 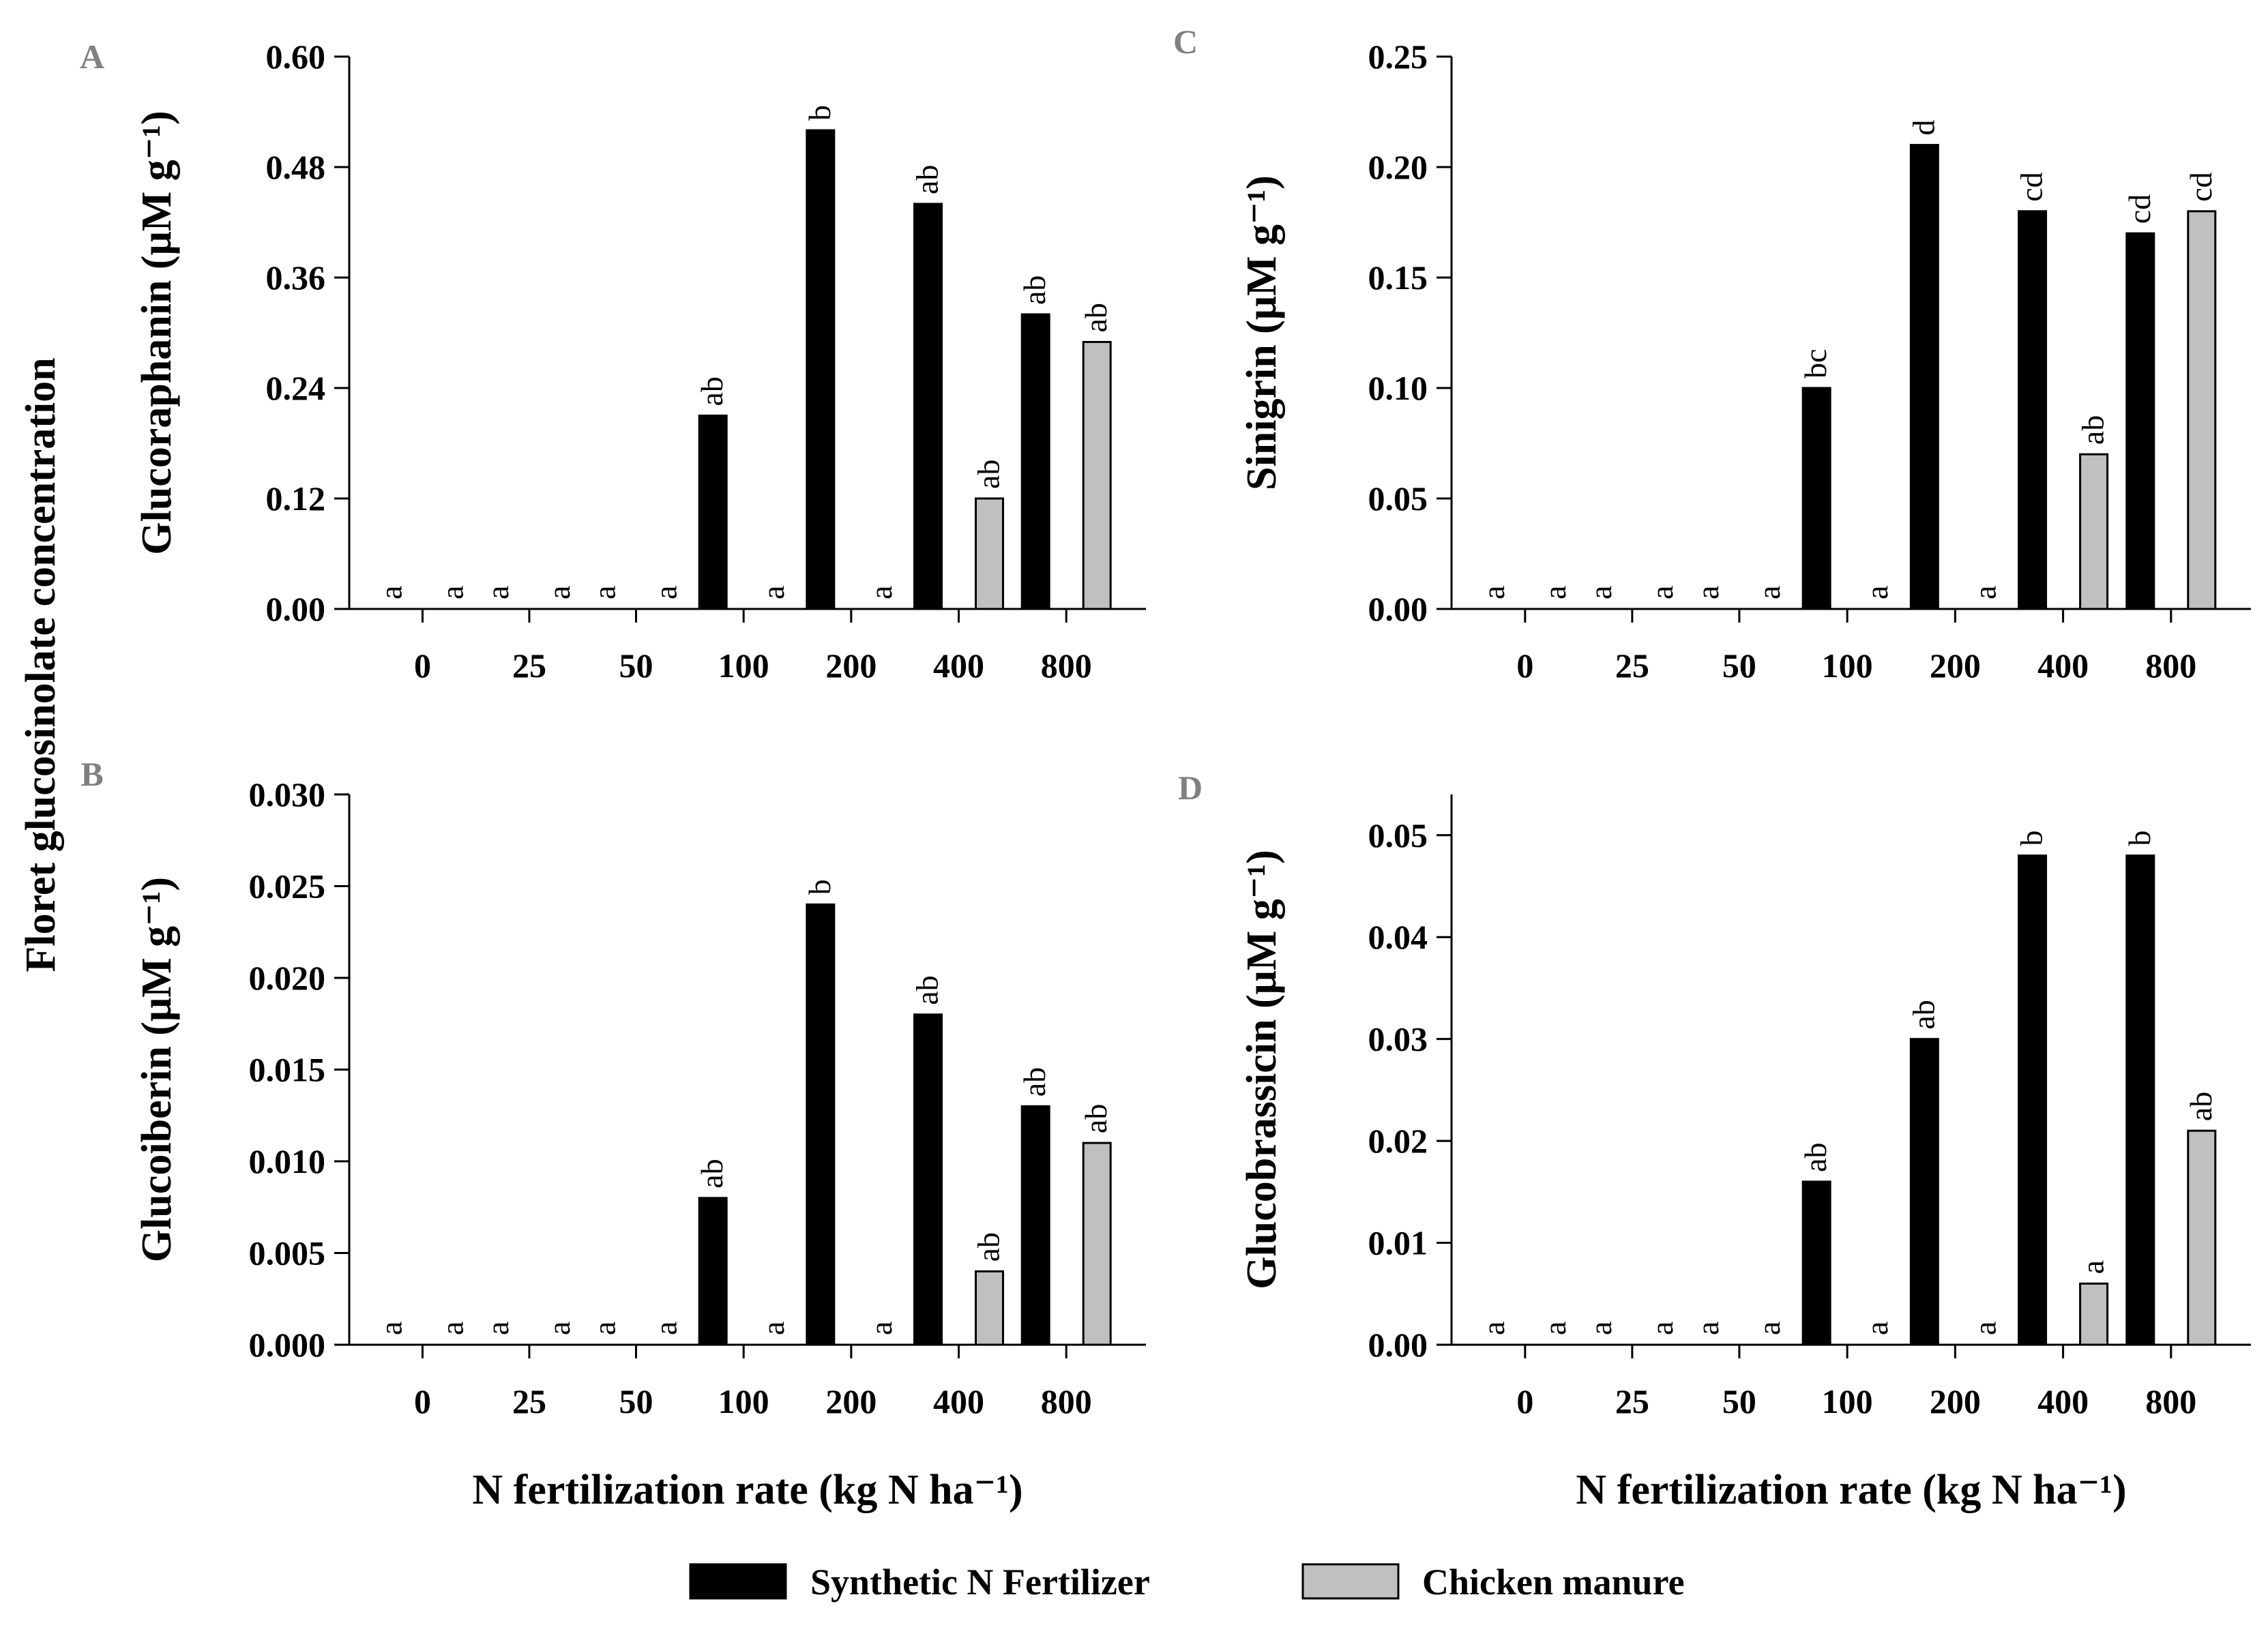 What do you see at coordinates (296, 167) in the screenshot?
I see `y-tick-label: 0.48` at bounding box center [296, 167].